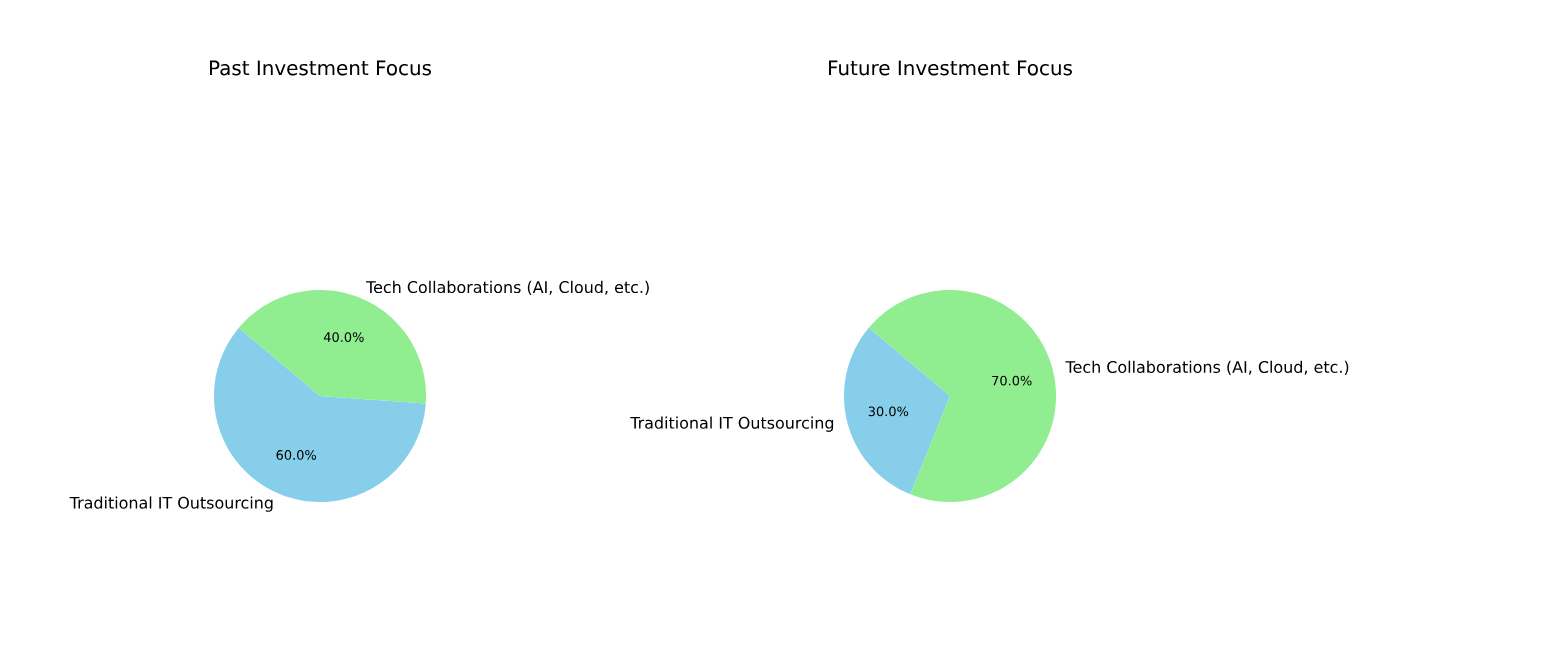 The height and width of the screenshot is (652, 1550). What do you see at coordinates (320, 68) in the screenshot?
I see `chart-title: Past Investment Focus` at bounding box center [320, 68].